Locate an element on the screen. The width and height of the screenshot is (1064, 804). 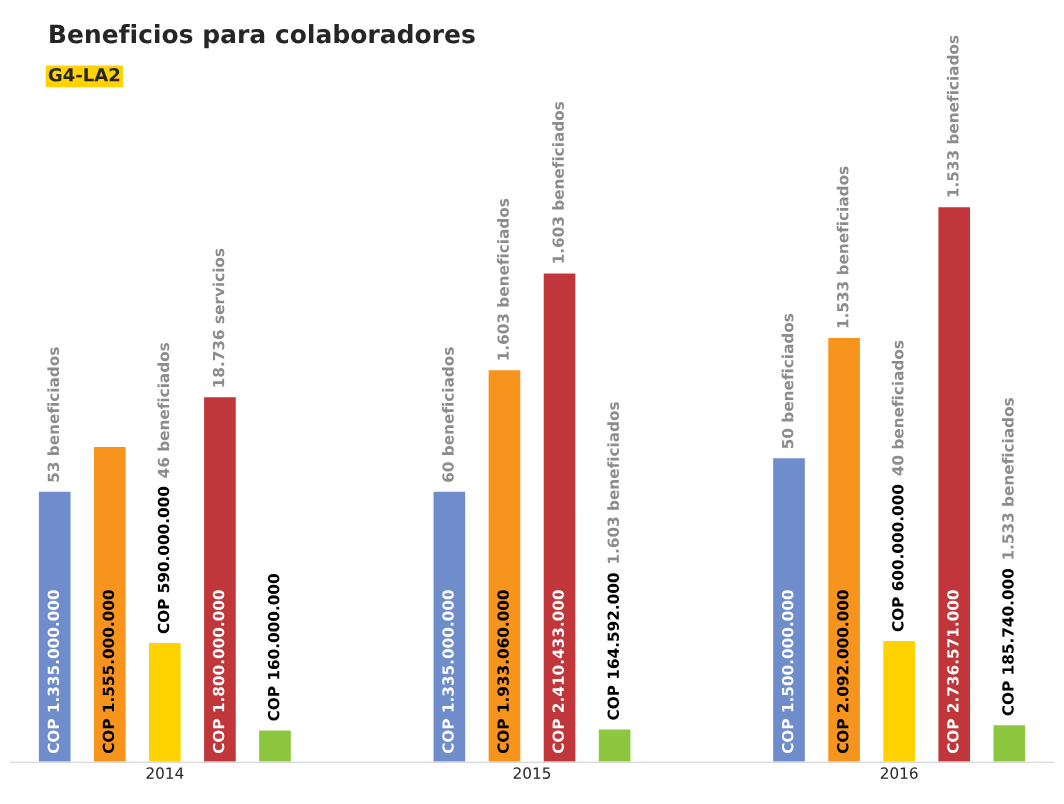
data-label: COP 1.800.000.000 is located at coordinates (218, 672).